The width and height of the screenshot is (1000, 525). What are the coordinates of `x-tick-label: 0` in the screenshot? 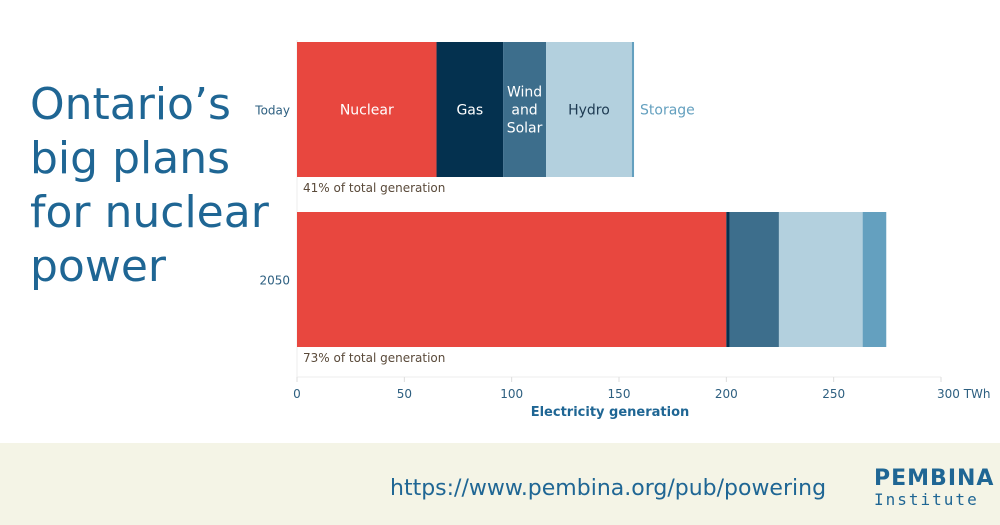 It's located at (297, 394).